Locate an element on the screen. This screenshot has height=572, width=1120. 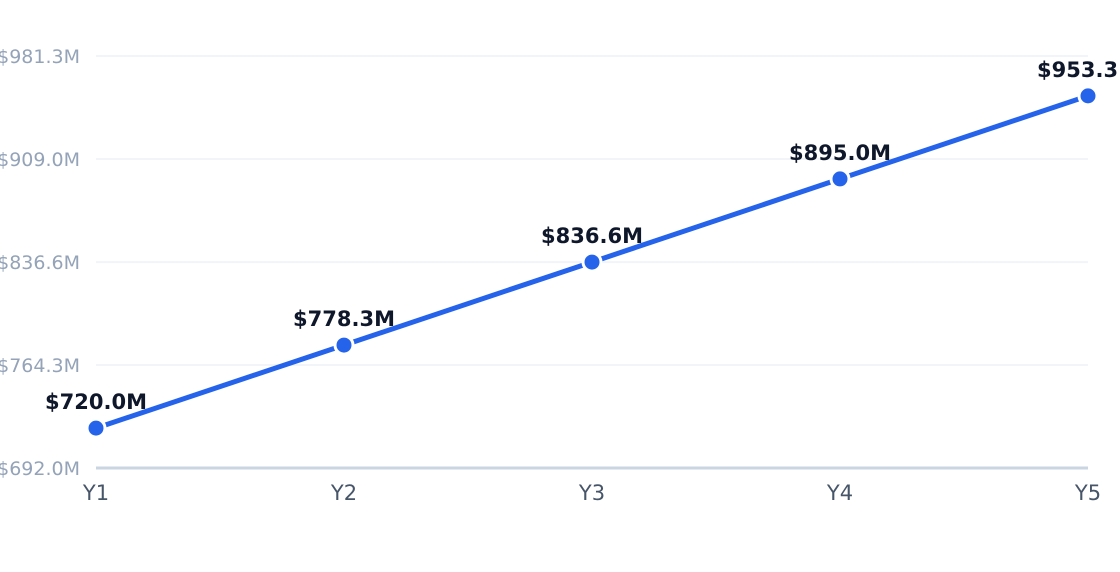
y-tick-label: $909.0M is located at coordinates (40, 160).